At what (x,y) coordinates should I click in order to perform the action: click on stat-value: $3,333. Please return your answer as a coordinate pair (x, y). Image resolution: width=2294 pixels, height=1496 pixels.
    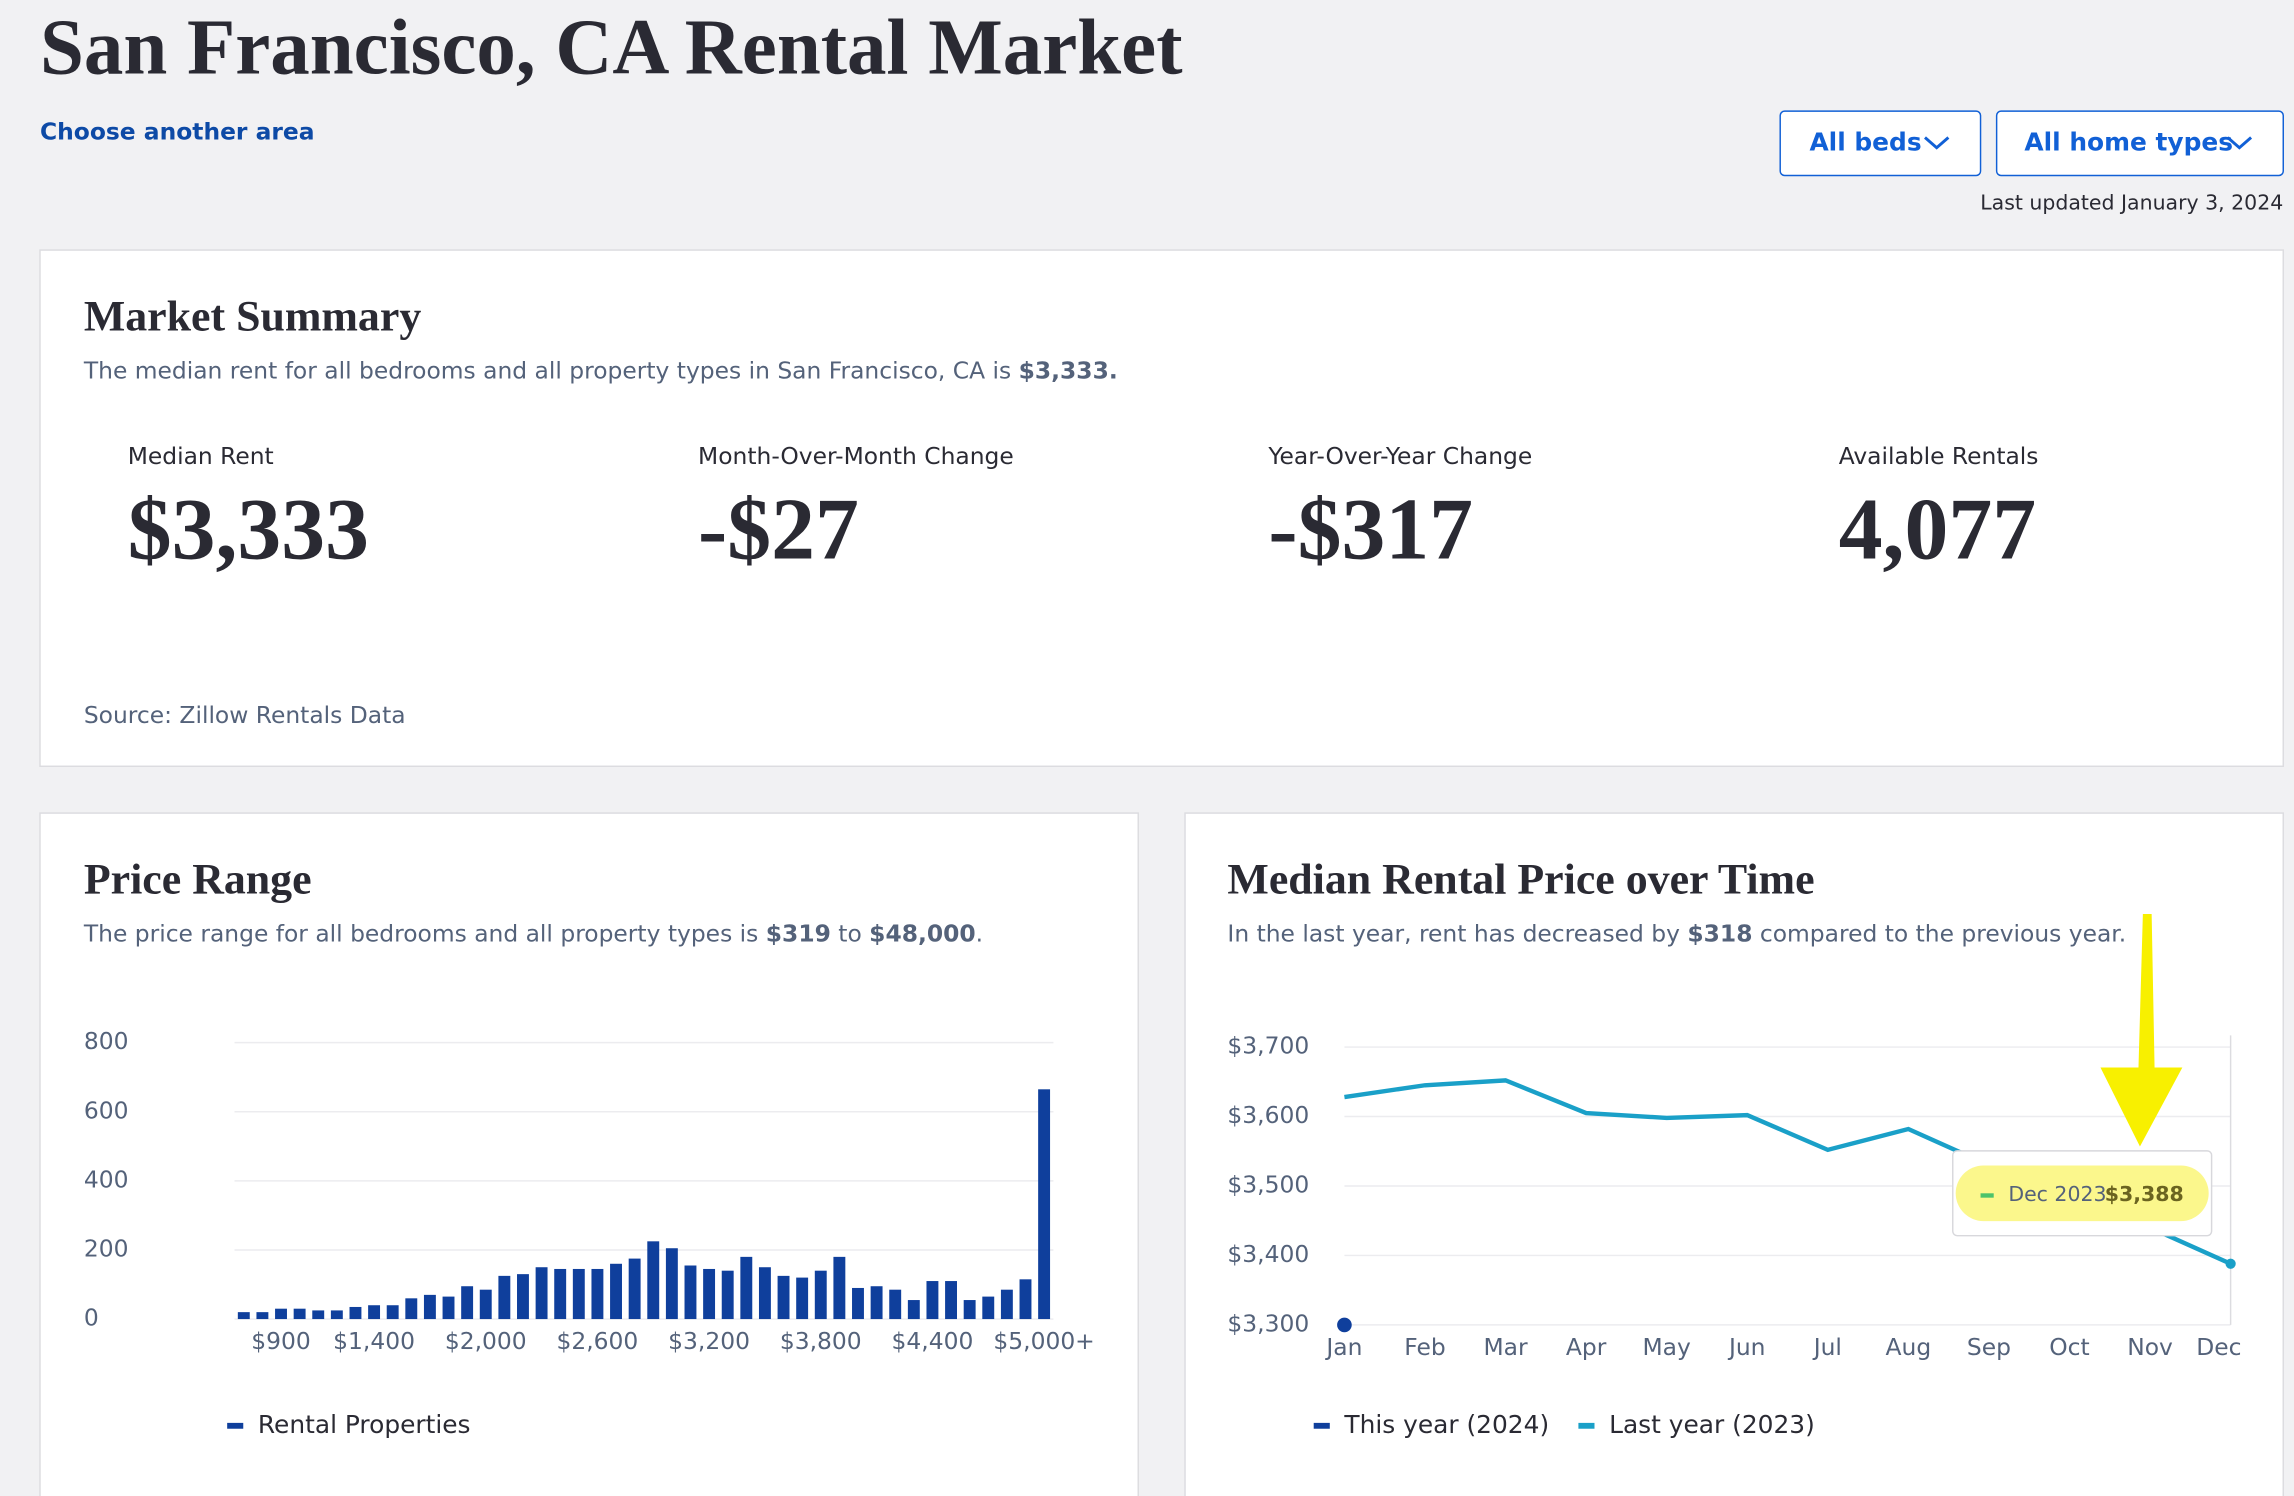
    Looking at the image, I should click on (248, 528).